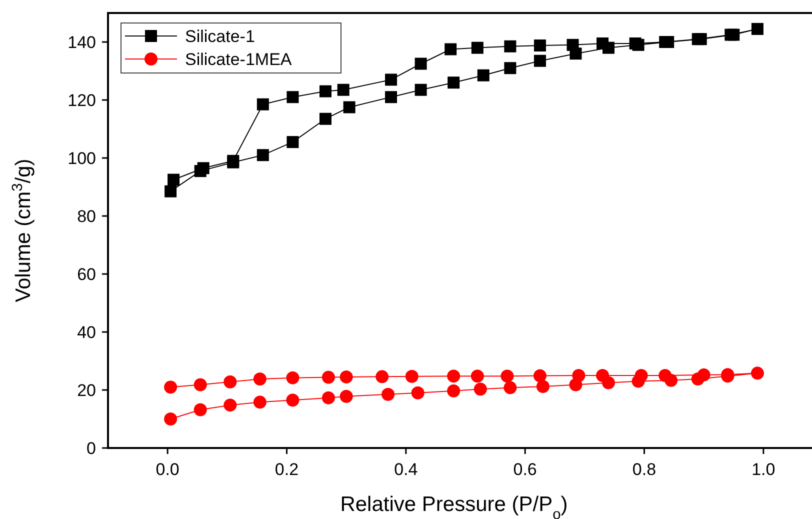 This screenshot has height=519, width=812. I want to click on y-tick-label: 0, so click(91, 448).